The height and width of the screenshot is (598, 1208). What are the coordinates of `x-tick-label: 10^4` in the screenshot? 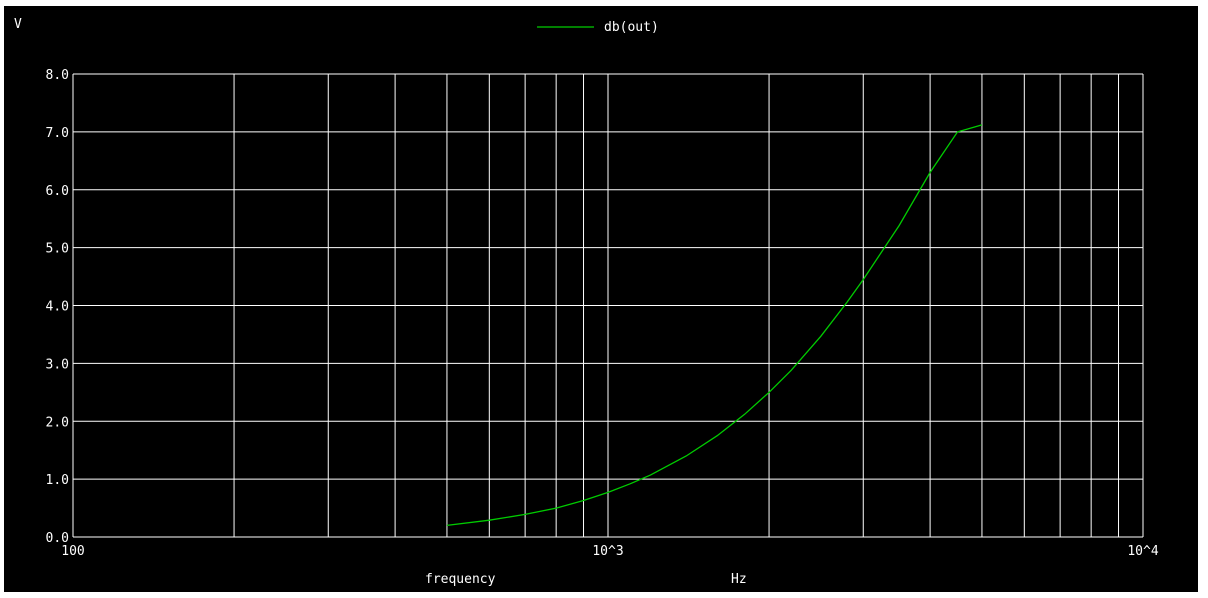 It's located at (1142, 551).